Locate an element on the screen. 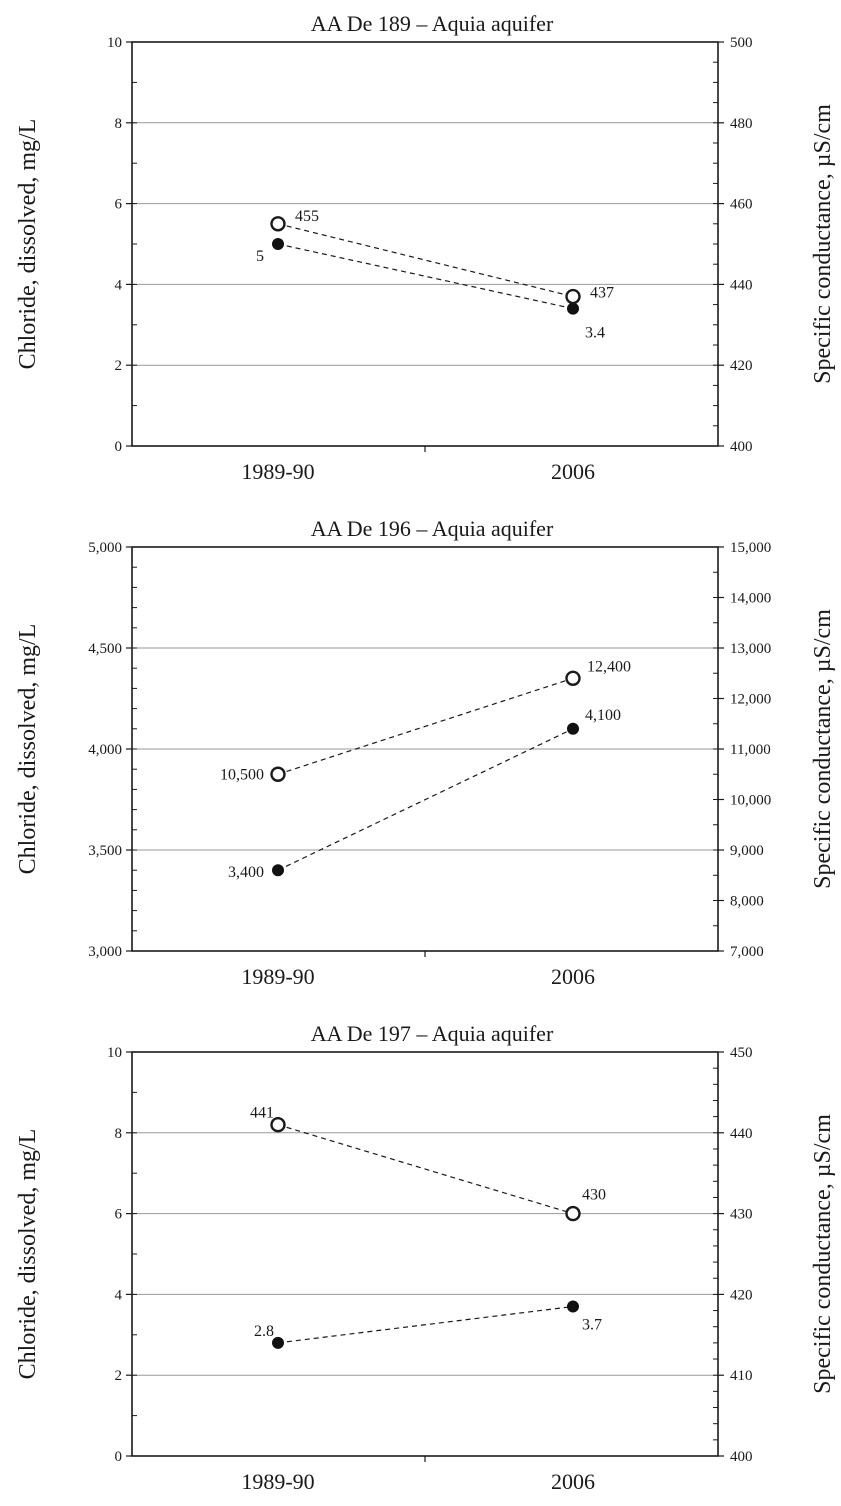 Image resolution: width=841 pixels, height=1506 pixels. left-tick-label: 3,000 is located at coordinates (105, 952).